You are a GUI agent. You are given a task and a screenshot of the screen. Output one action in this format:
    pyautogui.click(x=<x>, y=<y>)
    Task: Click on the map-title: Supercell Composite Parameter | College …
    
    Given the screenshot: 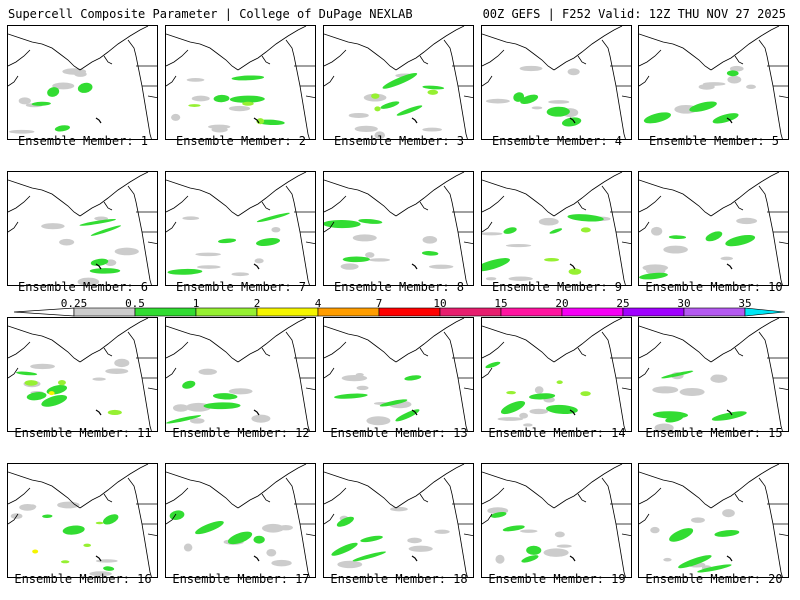 What is the action you would take?
    pyautogui.click(x=210, y=14)
    